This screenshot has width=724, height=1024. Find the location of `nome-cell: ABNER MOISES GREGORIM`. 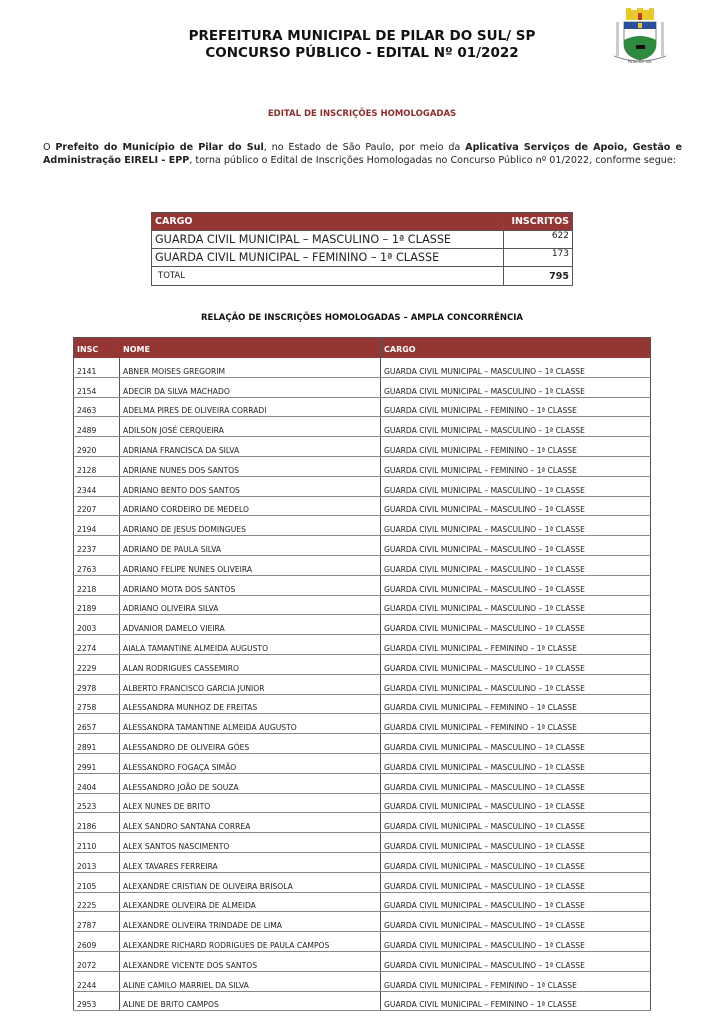

nome-cell: ABNER MOISES GREGORIM is located at coordinates (250, 368).